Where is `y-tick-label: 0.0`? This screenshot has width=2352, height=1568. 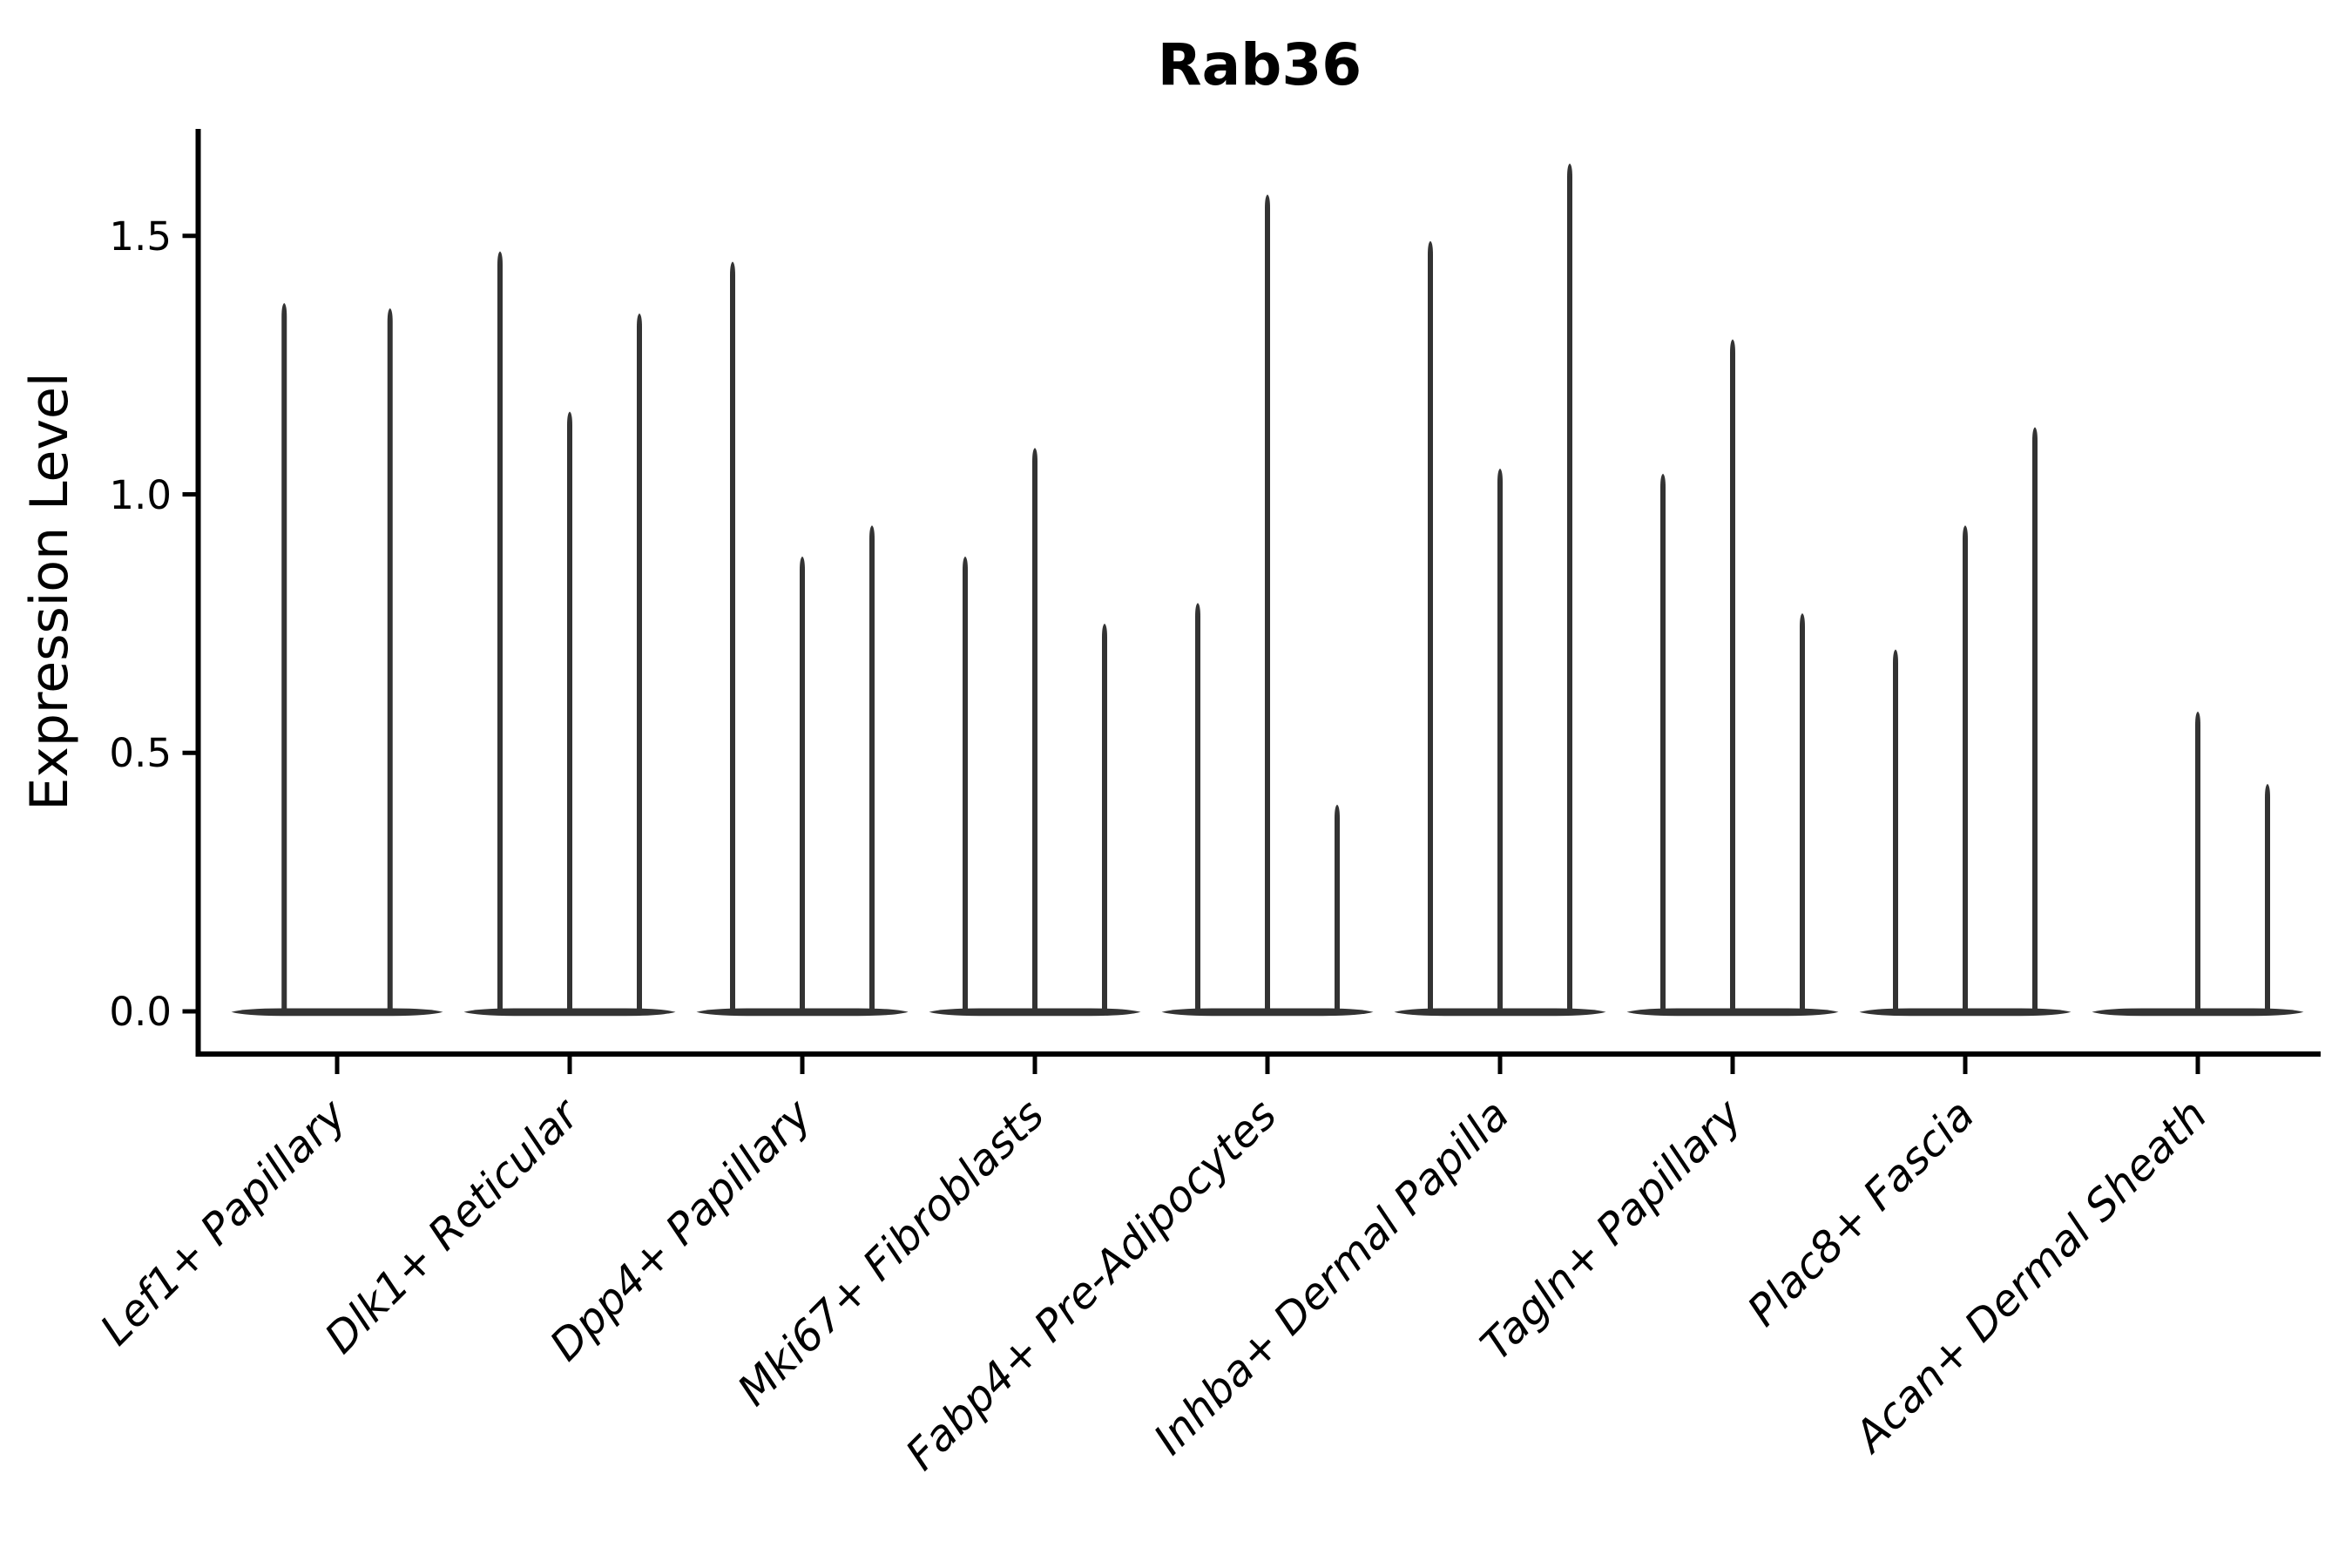
y-tick-label: 0.0 is located at coordinates (140, 1012).